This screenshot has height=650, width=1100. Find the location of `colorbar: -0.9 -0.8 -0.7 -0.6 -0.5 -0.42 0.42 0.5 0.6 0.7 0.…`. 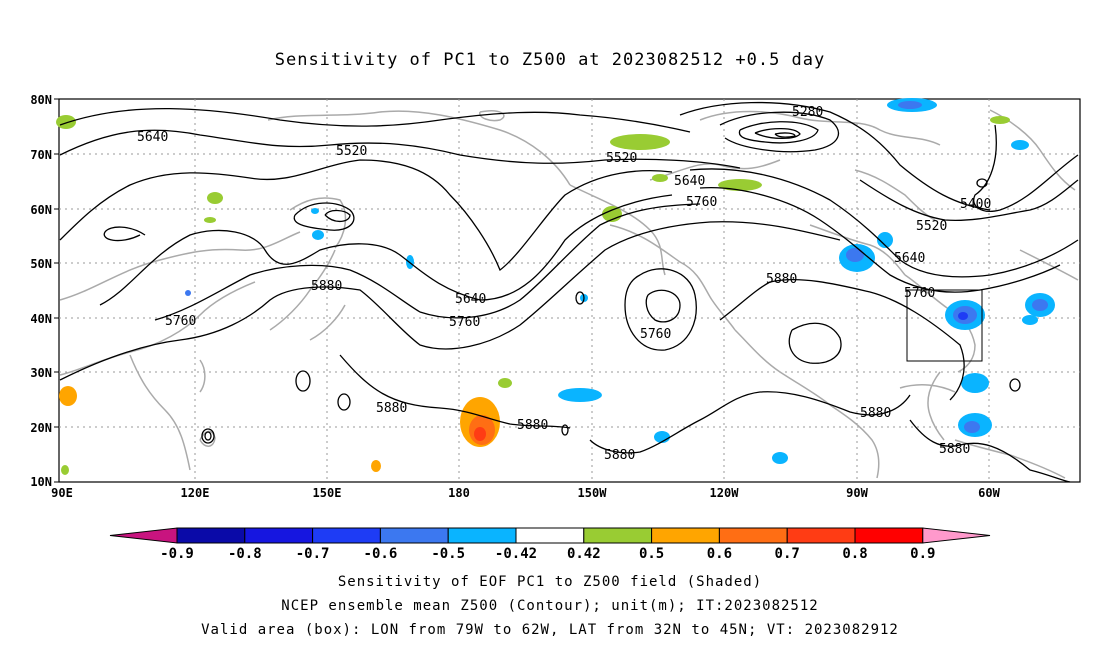

colorbar: -0.9 -0.8 -0.7 -0.6 -0.5 -0.42 0.42 0.5 0.6 0.7 0.… is located at coordinates (550, 544).